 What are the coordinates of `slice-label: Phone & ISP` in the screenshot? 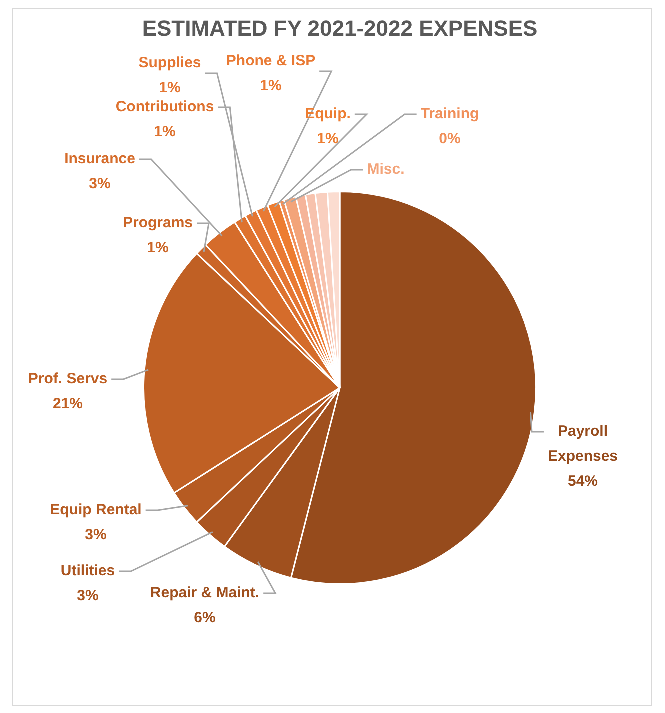 It's located at (271, 61).